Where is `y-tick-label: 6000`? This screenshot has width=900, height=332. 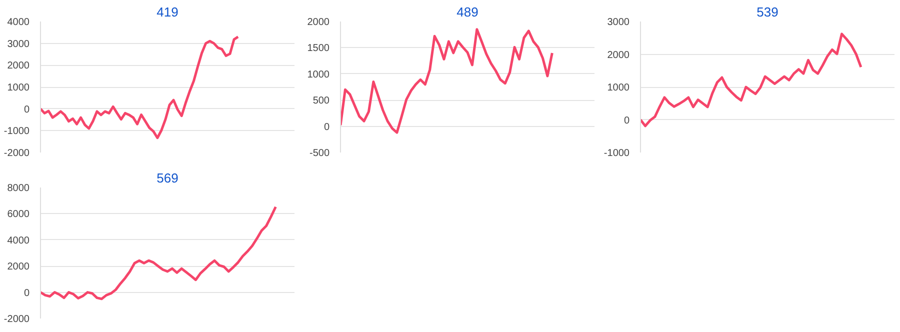 y-tick-label: 6000 is located at coordinates (18, 214).